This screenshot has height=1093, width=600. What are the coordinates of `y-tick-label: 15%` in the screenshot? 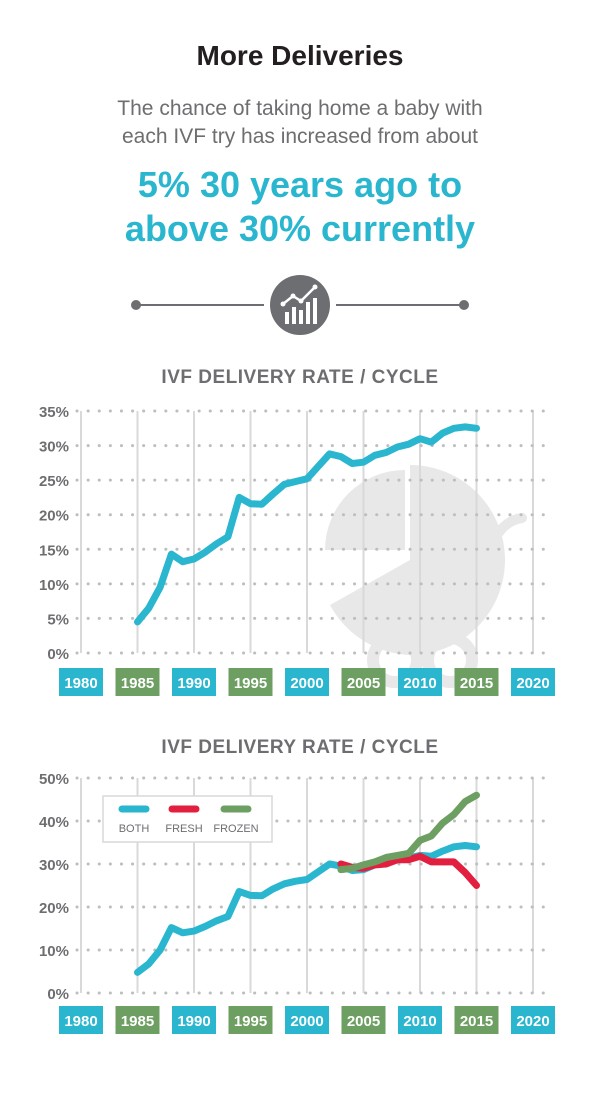 It's located at (54, 550).